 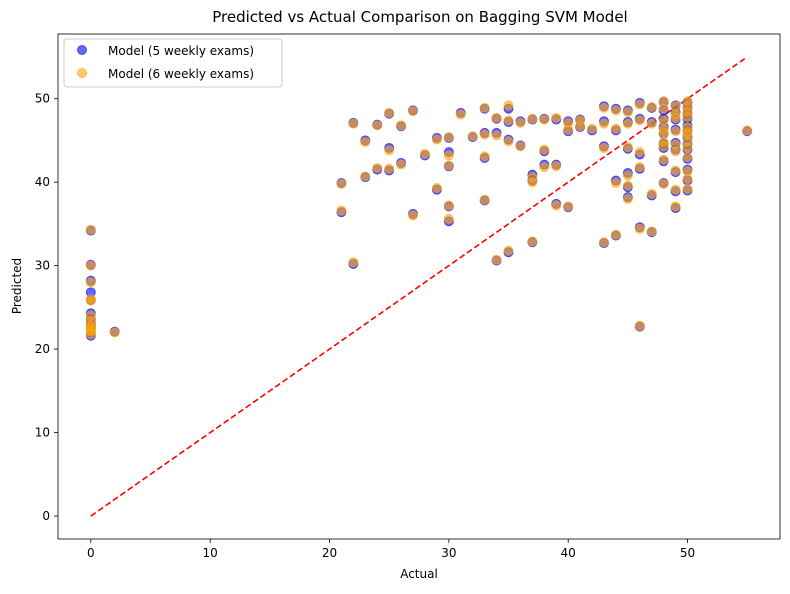 I want to click on y-tick-label: 50, so click(x=42, y=99).